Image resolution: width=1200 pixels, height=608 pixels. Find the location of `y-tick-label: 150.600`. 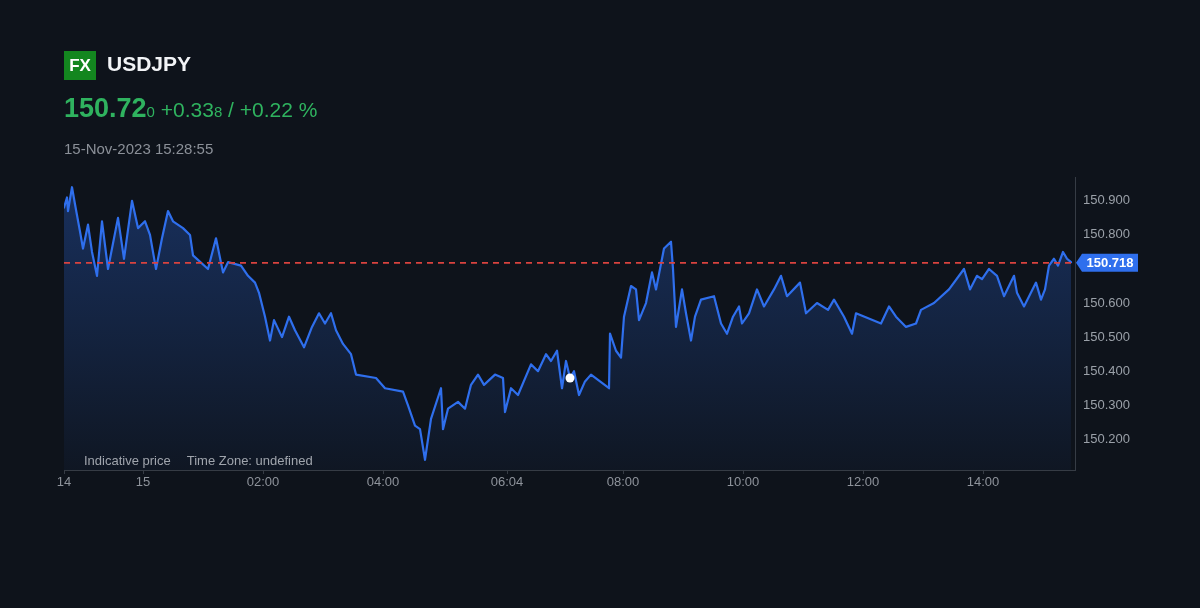

y-tick-label: 150.600 is located at coordinates (1106, 302).